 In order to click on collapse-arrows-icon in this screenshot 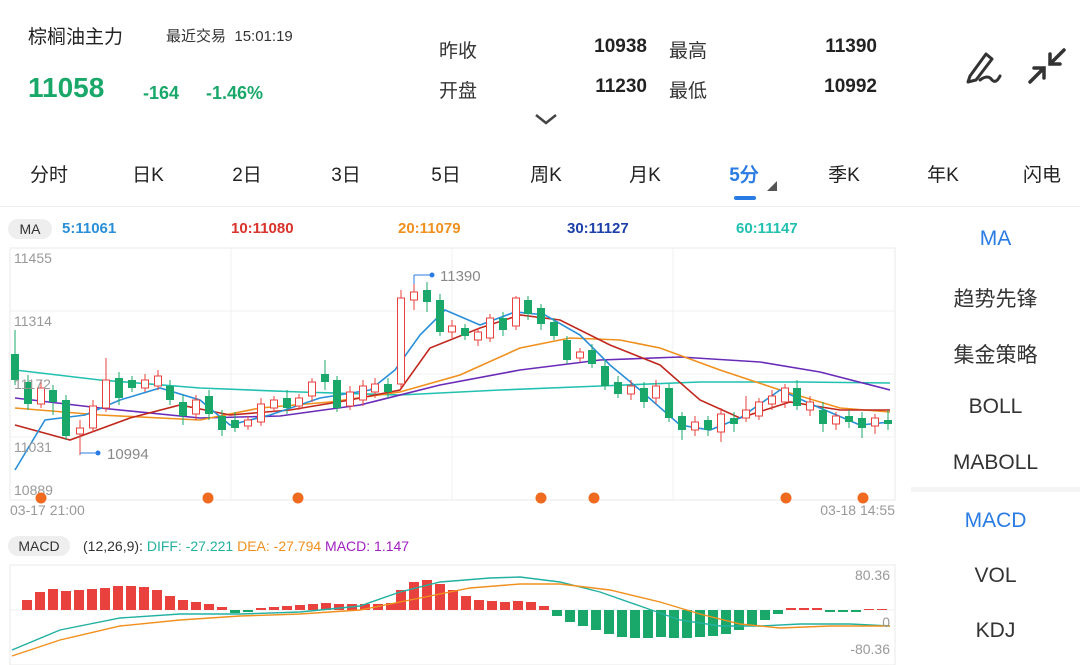, I will do `click(1047, 66)`.